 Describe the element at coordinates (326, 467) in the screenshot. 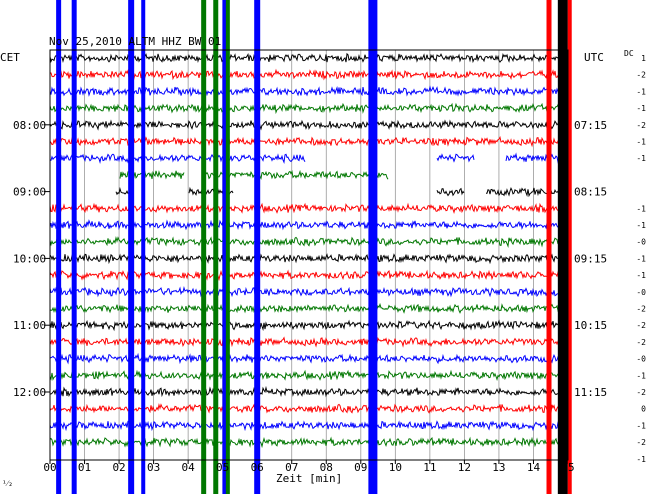

I see `x-tick-label: 08` at that location.